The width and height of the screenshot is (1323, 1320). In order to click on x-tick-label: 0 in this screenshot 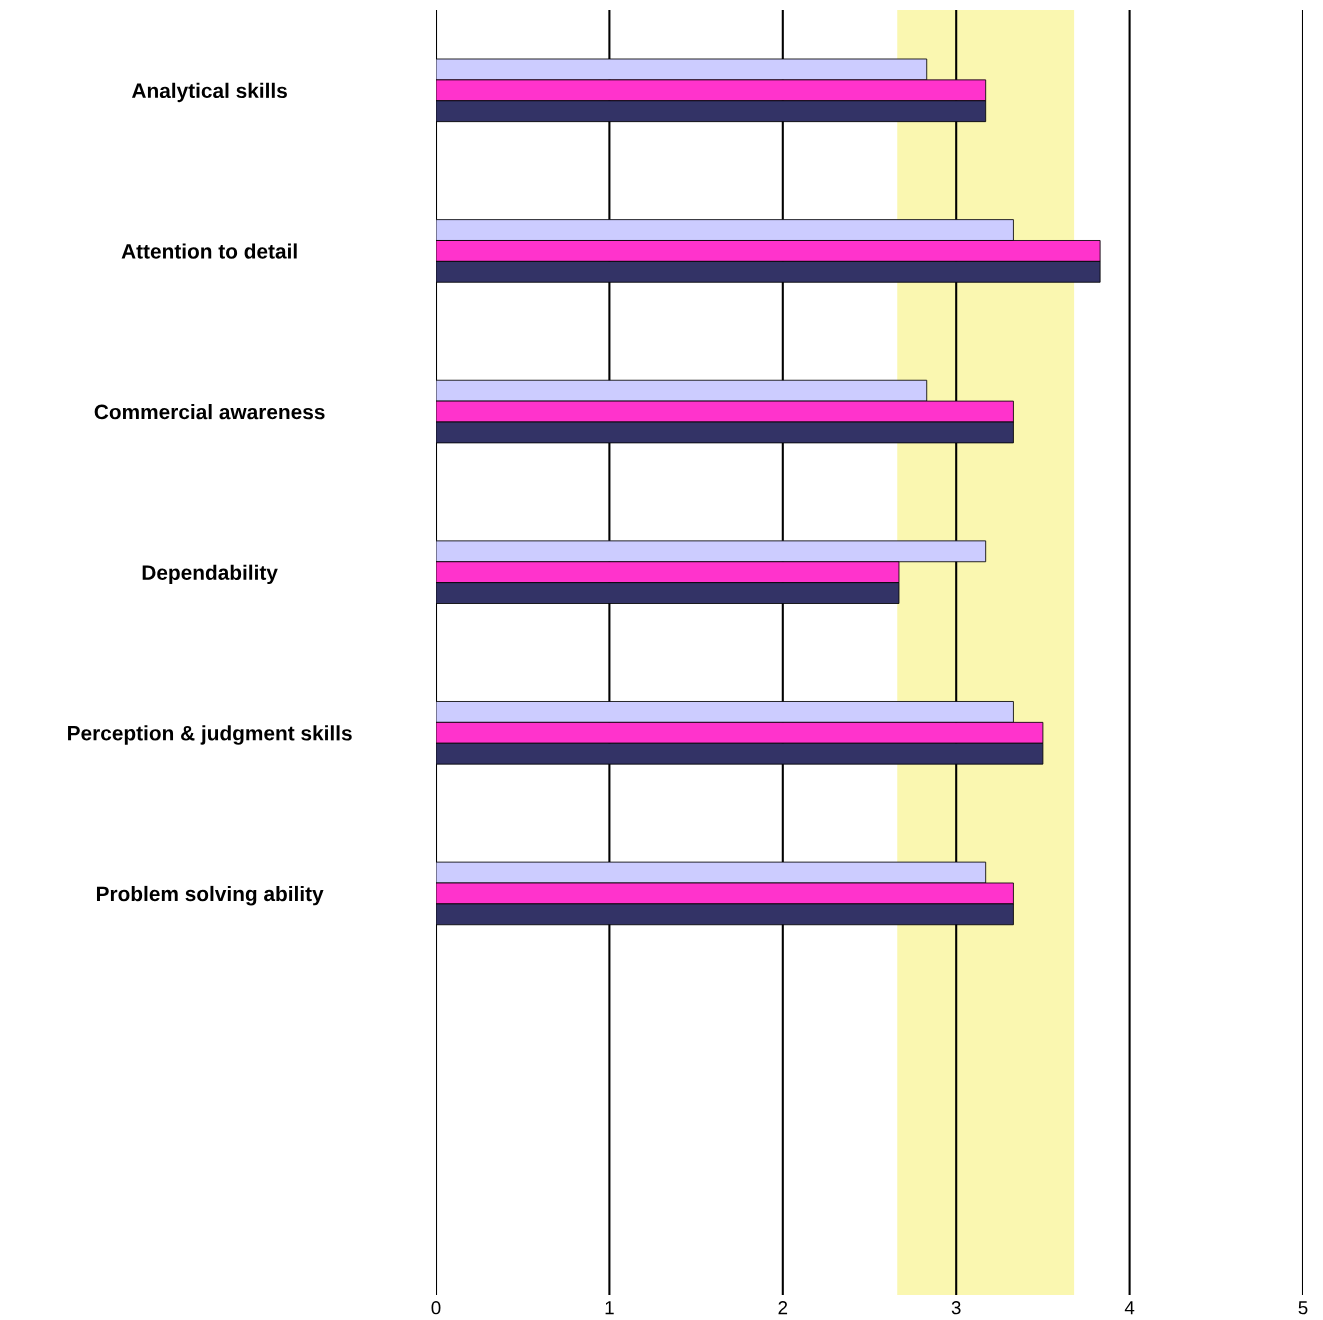, I will do `click(436, 1308)`.